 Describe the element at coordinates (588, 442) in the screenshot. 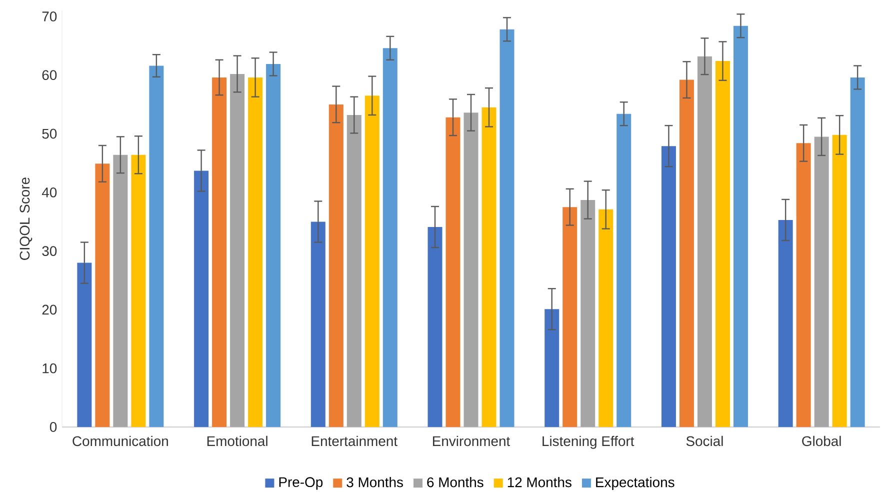

I see `x-tick-label: Listening Effort` at that location.